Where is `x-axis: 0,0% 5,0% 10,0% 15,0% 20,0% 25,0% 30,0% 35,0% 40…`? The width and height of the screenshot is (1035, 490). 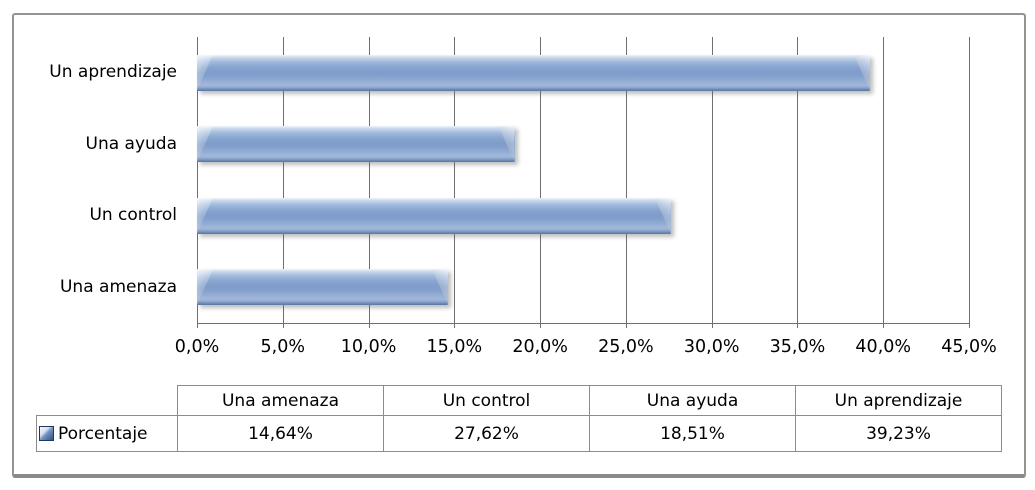
x-axis: 0,0% 5,0% 10,0% 15,0% 20,0% 25,0% 30,0% 35,0% 40… is located at coordinates (586, 350).